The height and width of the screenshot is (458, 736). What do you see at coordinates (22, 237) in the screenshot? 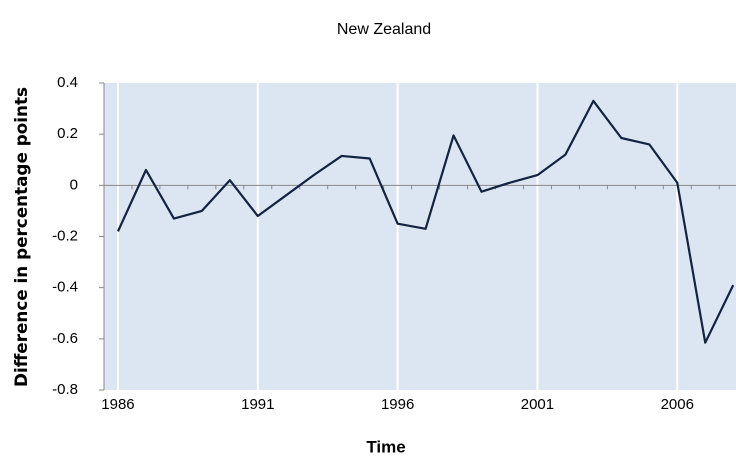
I see `y-axis-label: Difference in percentage points` at bounding box center [22, 237].